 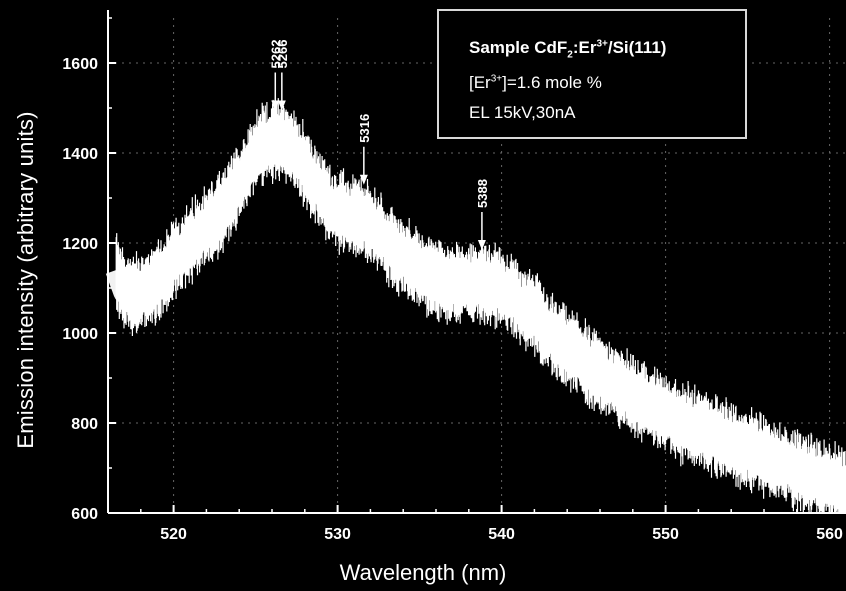 What do you see at coordinates (84, 424) in the screenshot?
I see `y-tick-label: 800` at bounding box center [84, 424].